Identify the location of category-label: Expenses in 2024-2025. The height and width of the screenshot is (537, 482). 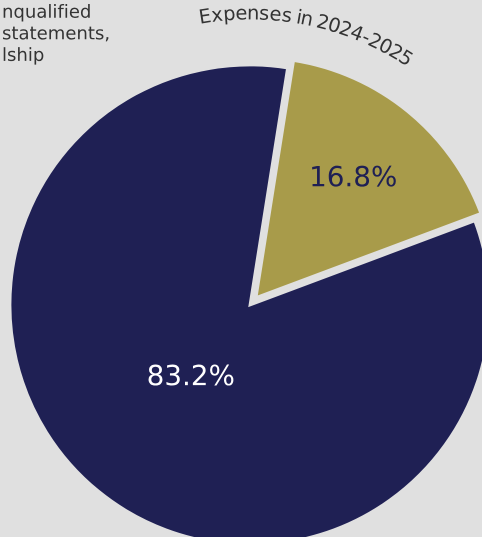
(307, 37).